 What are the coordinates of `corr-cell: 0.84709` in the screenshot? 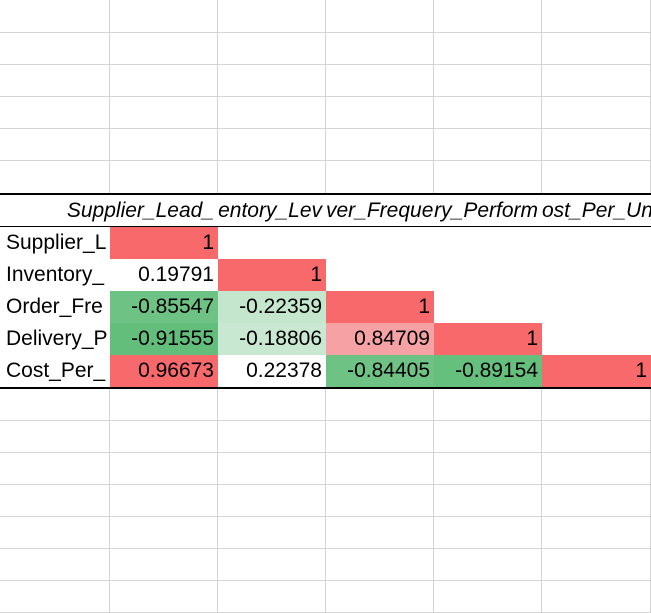 It's located at (380, 339).